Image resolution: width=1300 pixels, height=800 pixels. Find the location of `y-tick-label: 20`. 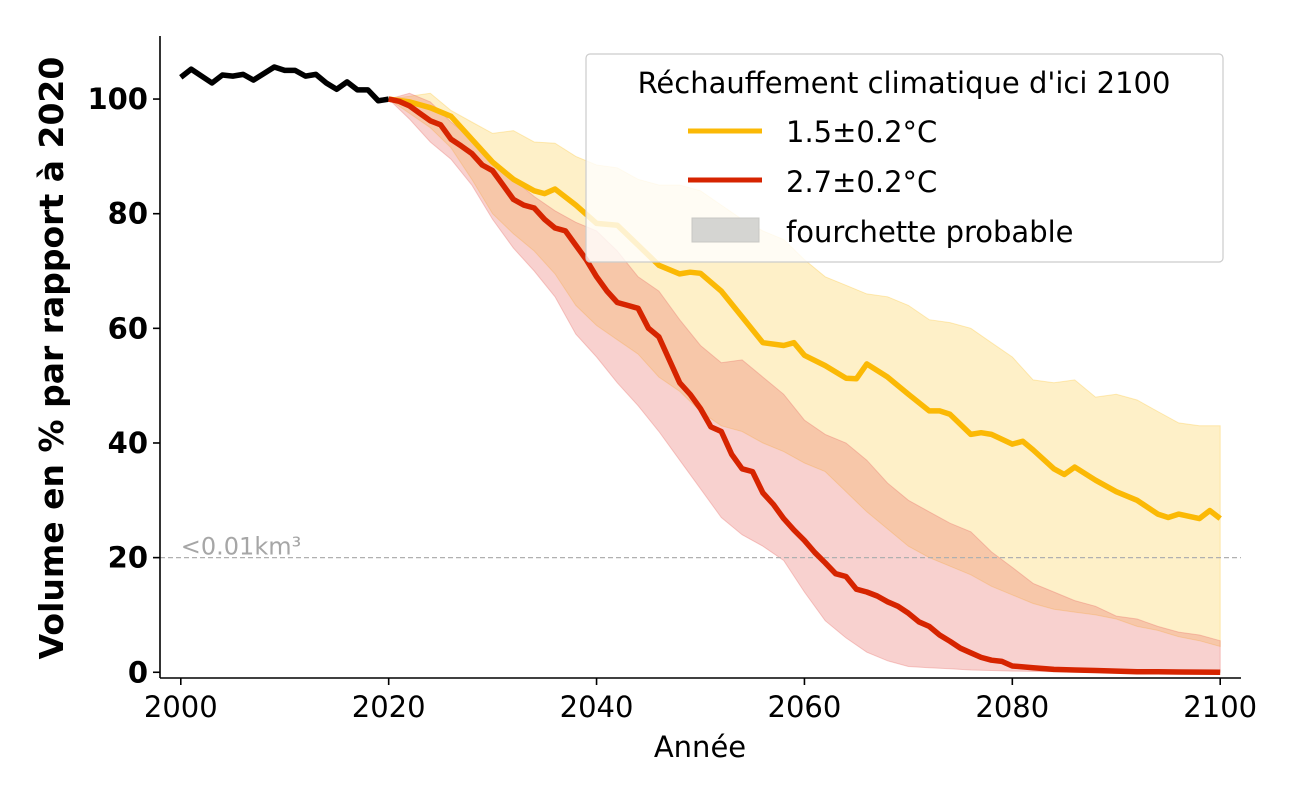

y-tick-label: 20 is located at coordinates (128, 558).